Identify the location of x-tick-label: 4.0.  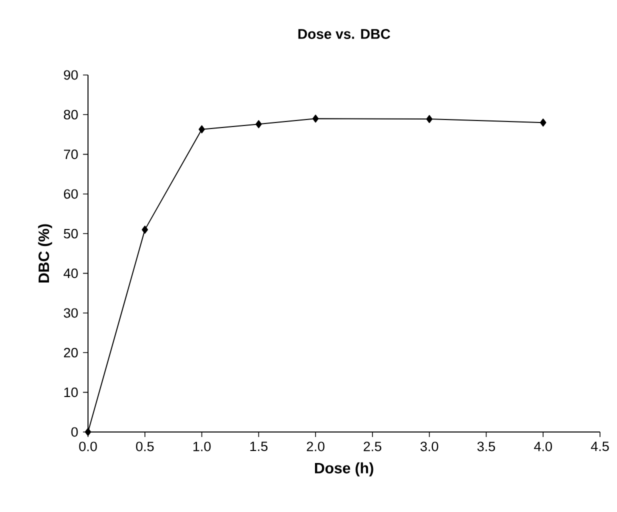
(543, 447).